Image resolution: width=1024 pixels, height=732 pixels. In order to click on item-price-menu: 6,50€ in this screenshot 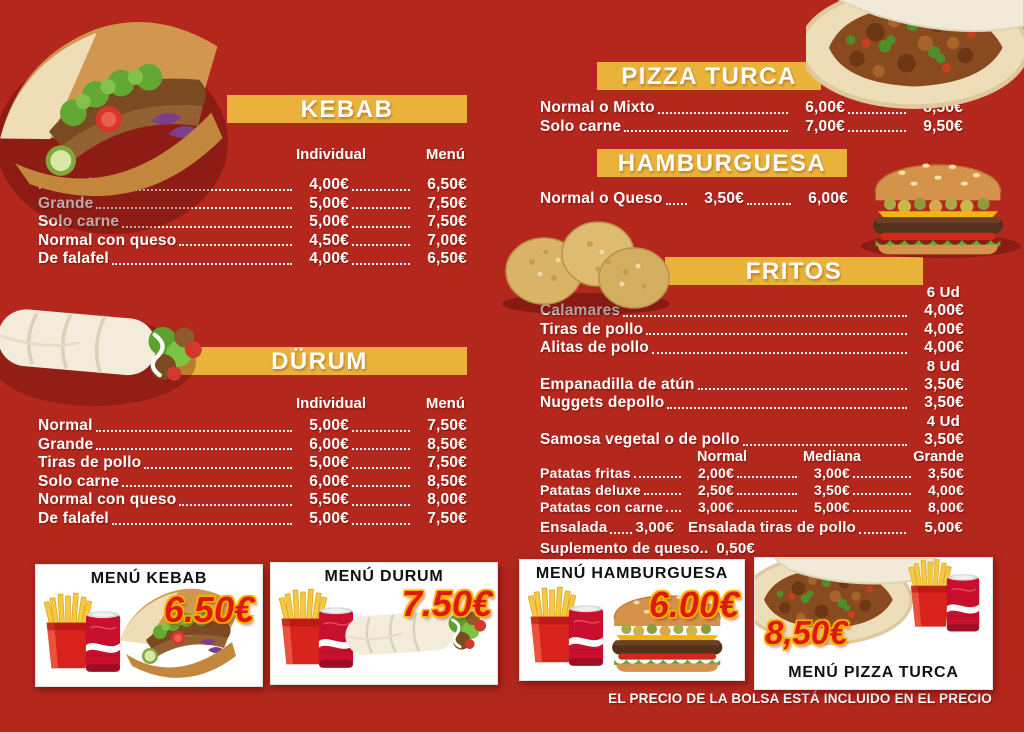, I will do `click(447, 259)`.